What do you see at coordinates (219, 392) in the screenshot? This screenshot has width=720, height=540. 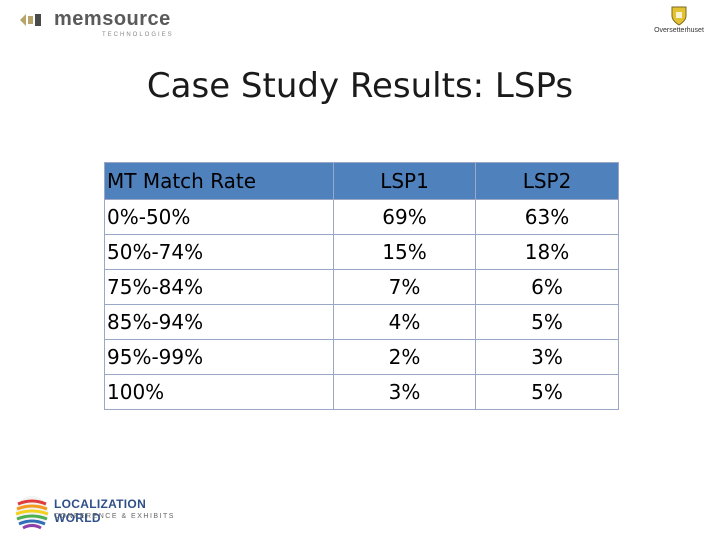 I see `cell-match-rate: 100%` at bounding box center [219, 392].